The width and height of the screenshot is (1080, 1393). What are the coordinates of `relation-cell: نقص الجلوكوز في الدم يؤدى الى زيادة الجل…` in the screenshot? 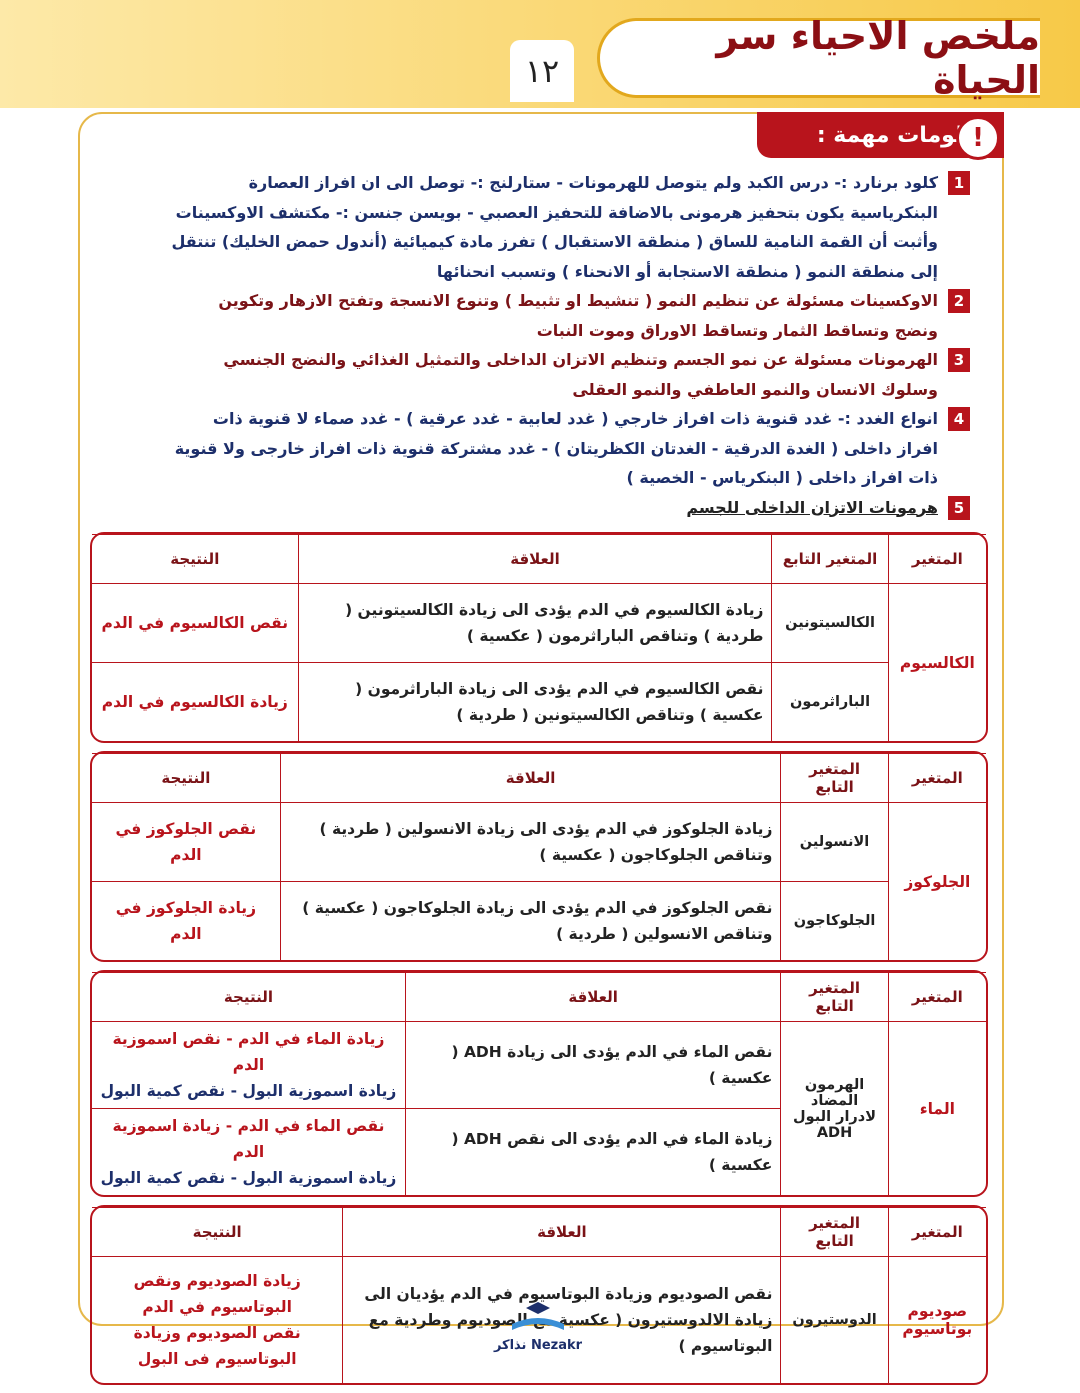 It's located at (530, 920).